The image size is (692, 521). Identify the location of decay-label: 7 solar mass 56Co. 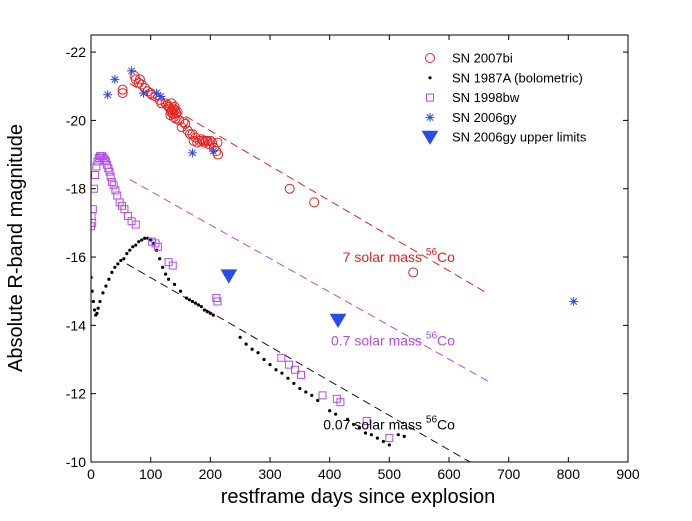
(399, 256).